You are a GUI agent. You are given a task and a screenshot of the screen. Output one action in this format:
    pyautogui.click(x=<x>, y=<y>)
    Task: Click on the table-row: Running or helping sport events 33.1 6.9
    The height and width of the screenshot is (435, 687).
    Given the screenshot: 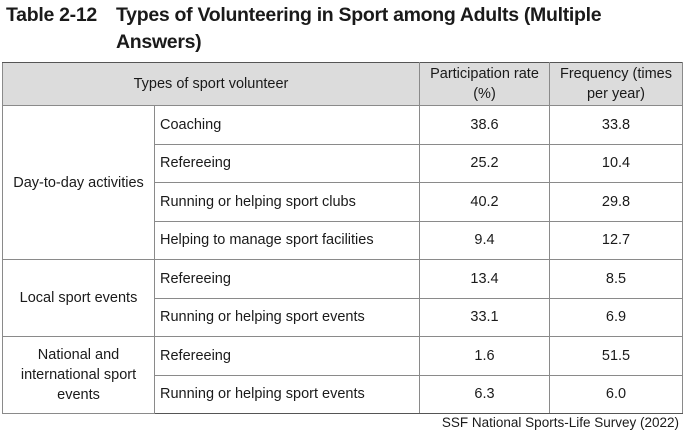 What is the action you would take?
    pyautogui.click(x=343, y=317)
    